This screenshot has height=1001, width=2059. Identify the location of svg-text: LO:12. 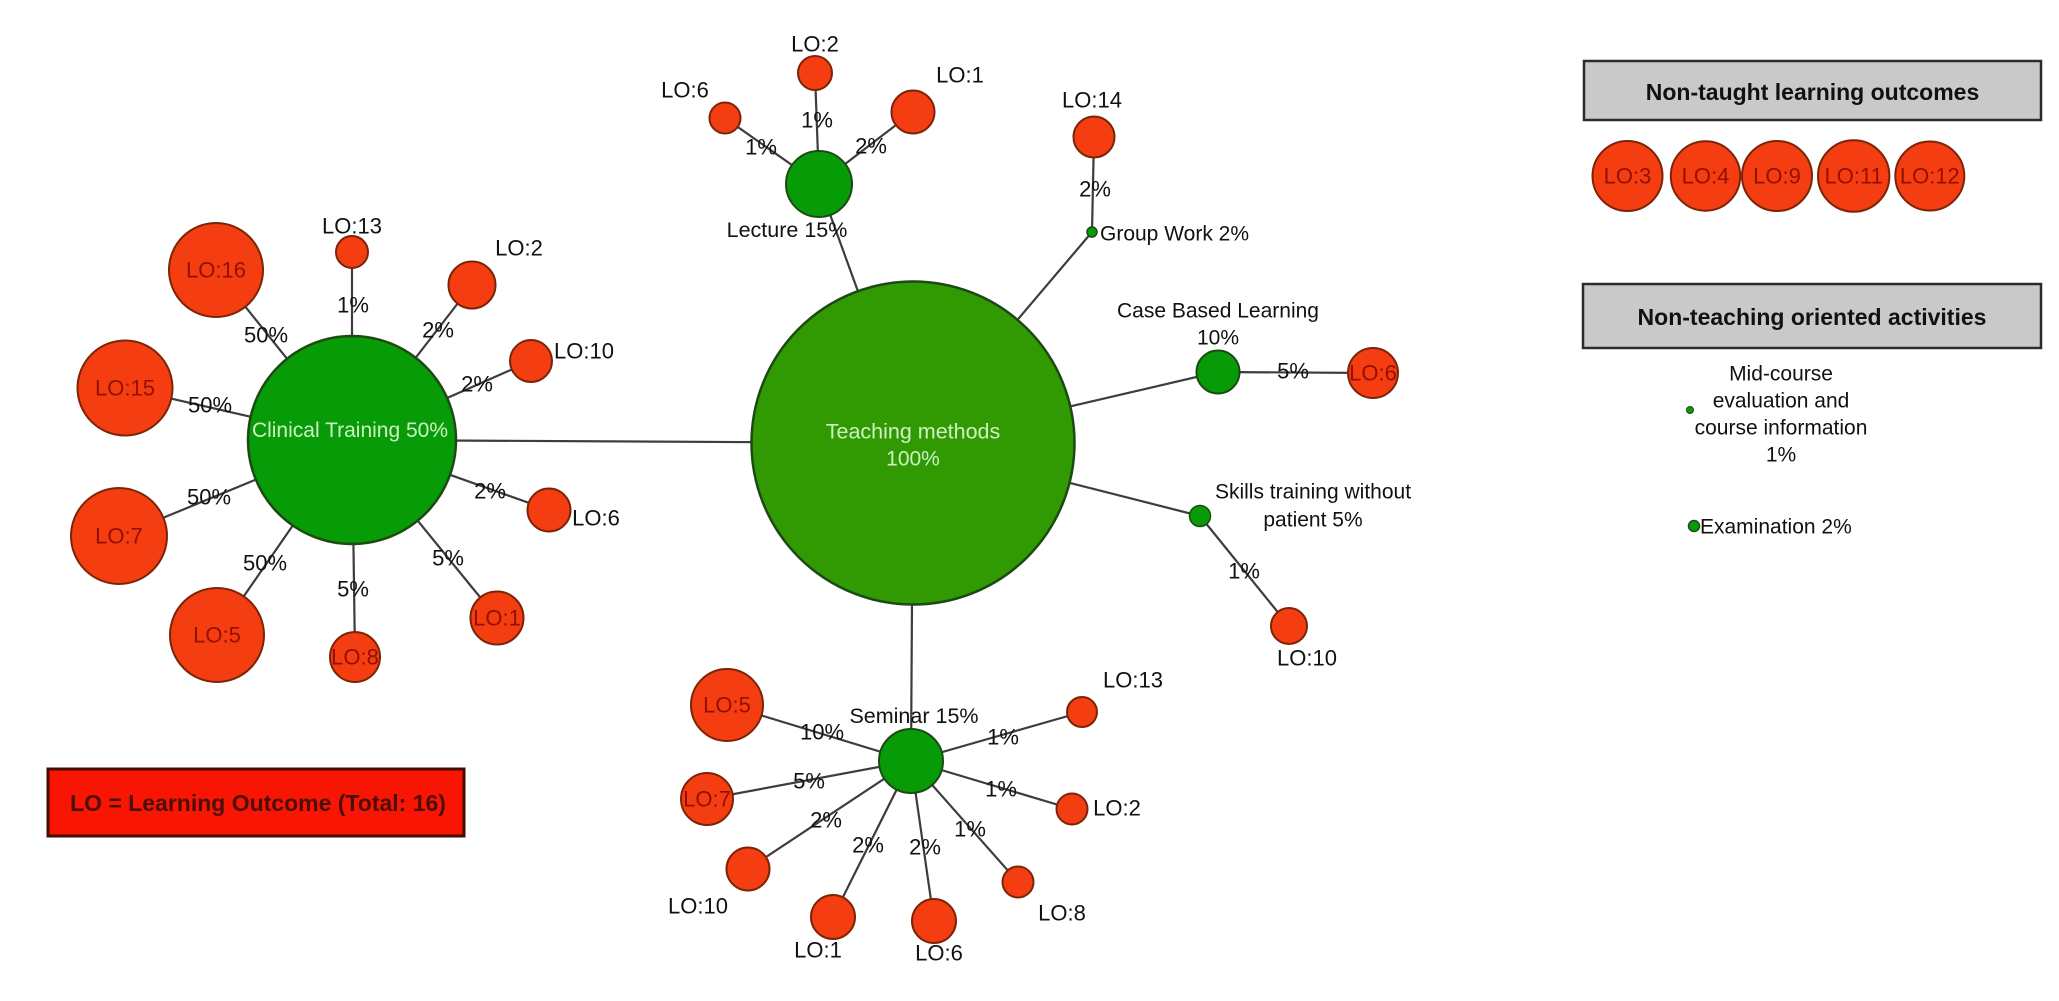
(1930, 176).